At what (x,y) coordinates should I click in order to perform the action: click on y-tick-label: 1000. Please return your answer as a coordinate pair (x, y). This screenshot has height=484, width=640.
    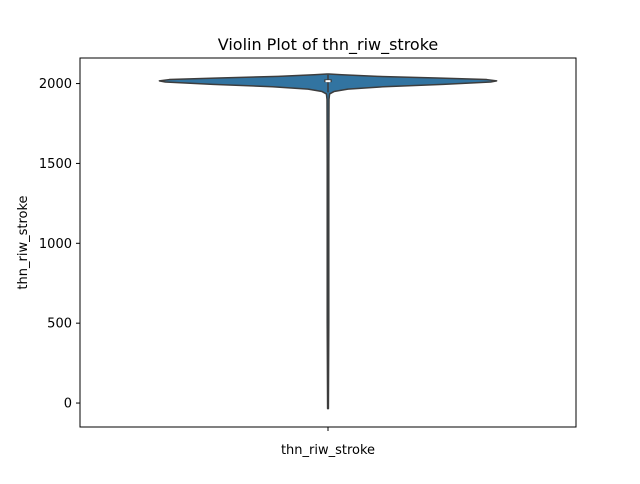
    Looking at the image, I should click on (55, 244).